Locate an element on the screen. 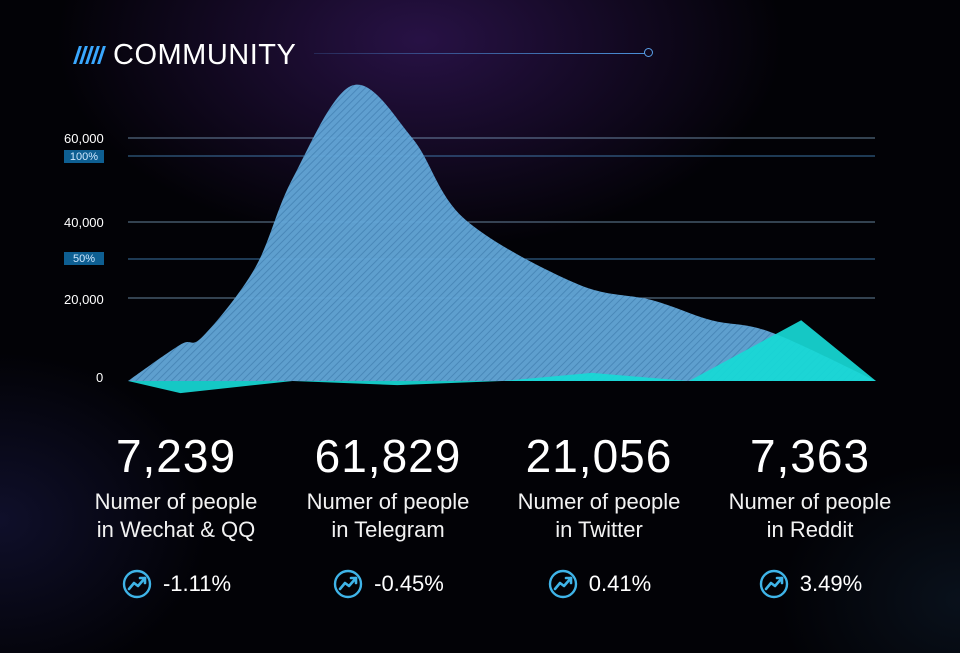 This screenshot has height=653, width=960. stat-change-value: 3.49% is located at coordinates (831, 583).